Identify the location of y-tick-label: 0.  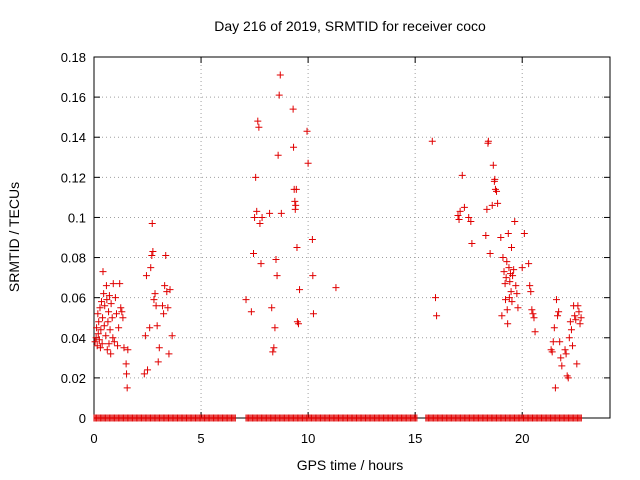
(82, 418).